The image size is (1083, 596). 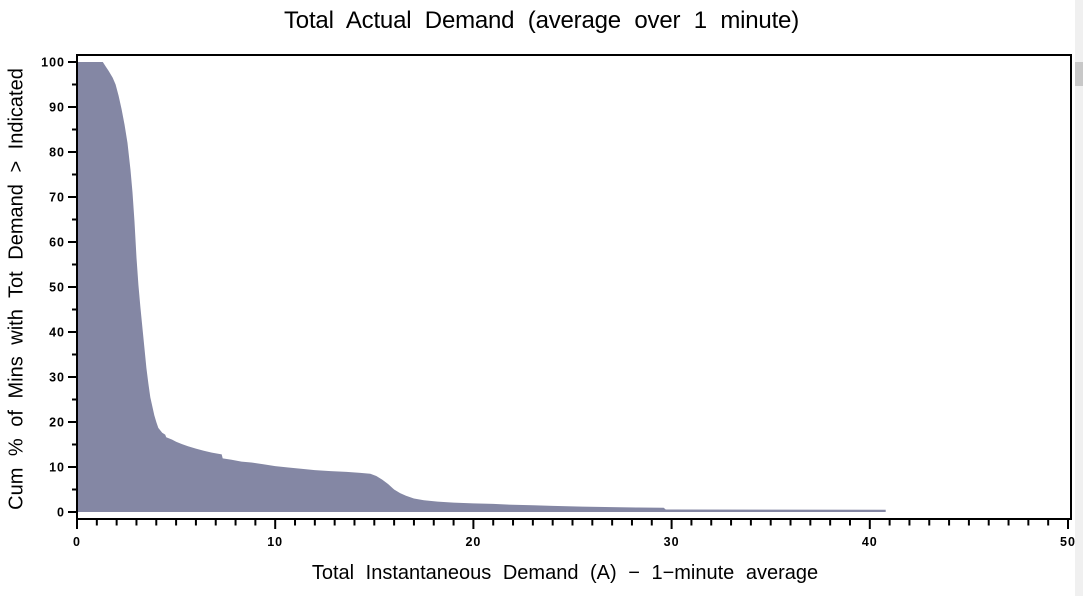 I want to click on y-tick-label: 10, so click(x=57, y=468).